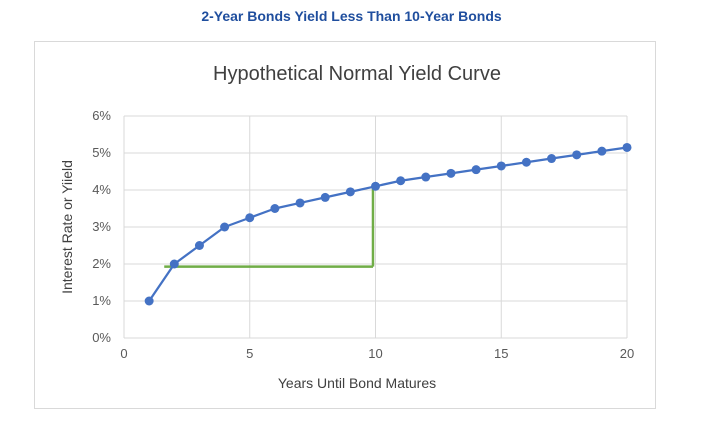 The height and width of the screenshot is (437, 703). What do you see at coordinates (123, 353) in the screenshot?
I see `x-tick-label: 0` at bounding box center [123, 353].